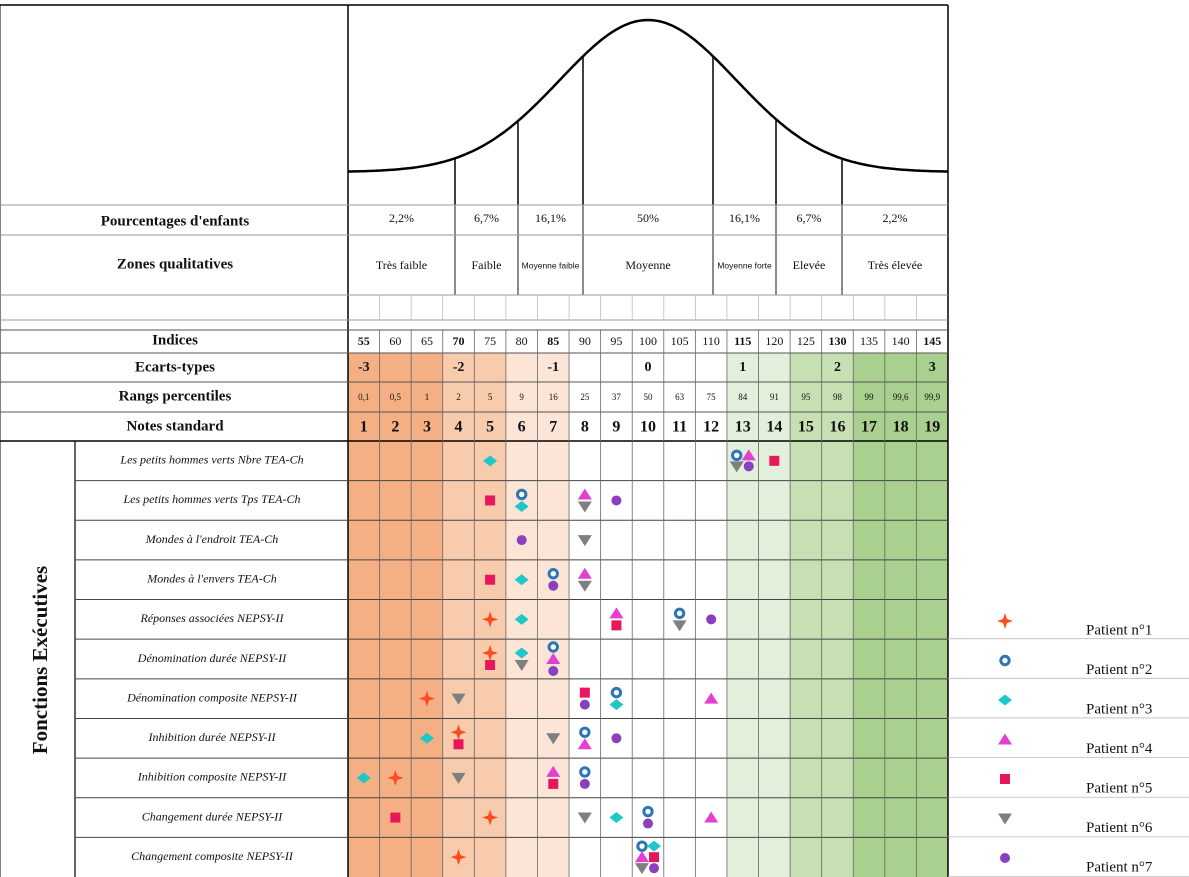 This screenshot has width=1189, height=877. I want to click on note-label: 1, so click(364, 427).